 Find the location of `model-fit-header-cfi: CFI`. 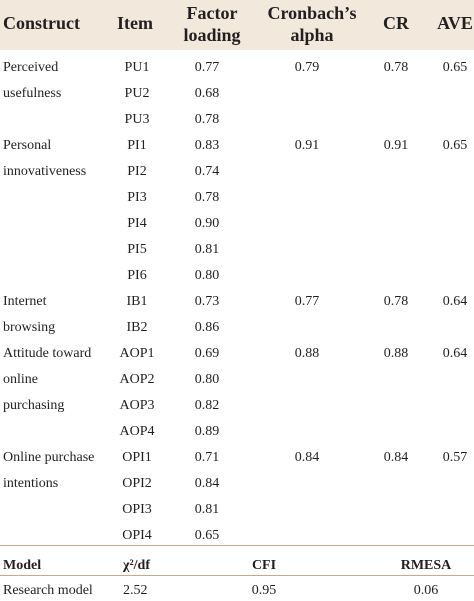

model-fit-header-cfi: CFI is located at coordinates (264, 565).